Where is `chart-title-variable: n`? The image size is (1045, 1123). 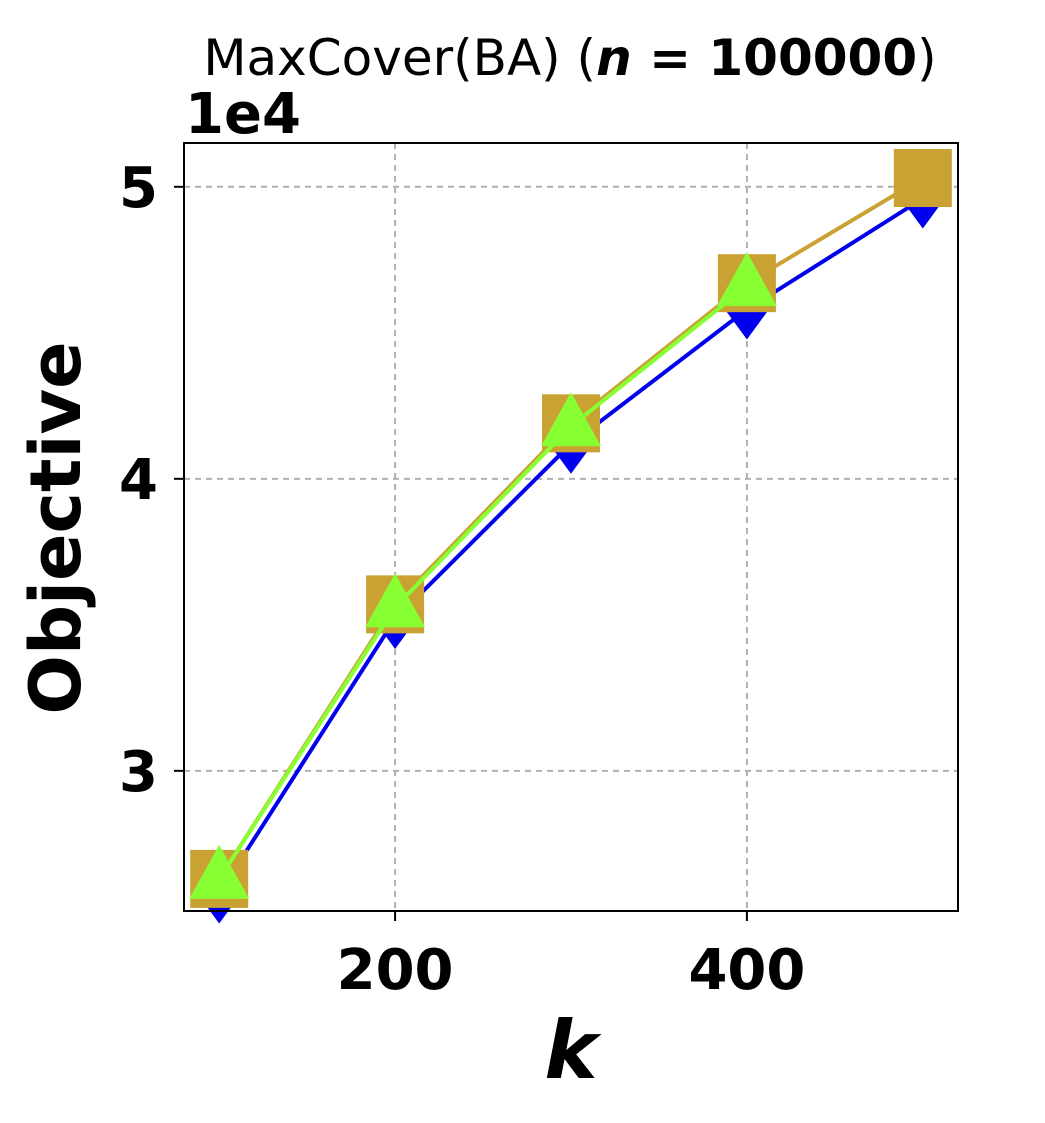
chart-title-variable: n is located at coordinates (614, 58).